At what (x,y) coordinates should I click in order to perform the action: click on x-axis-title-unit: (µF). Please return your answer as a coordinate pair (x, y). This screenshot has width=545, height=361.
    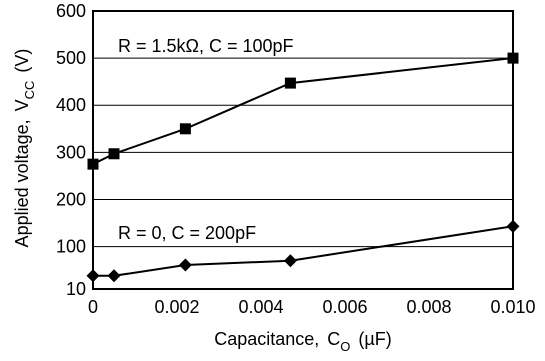
    Looking at the image, I should click on (374, 339).